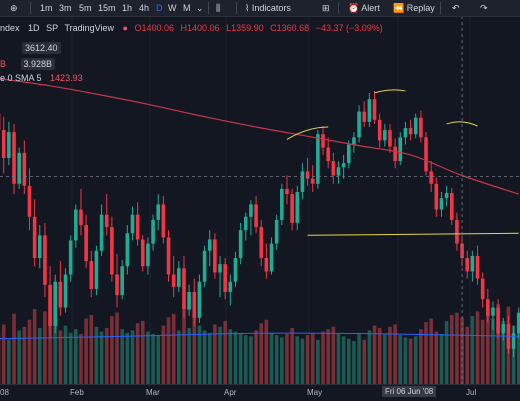 The image size is (520, 401). Describe the element at coordinates (326, 8) in the screenshot. I see `layout-icon: ⊞` at that location.